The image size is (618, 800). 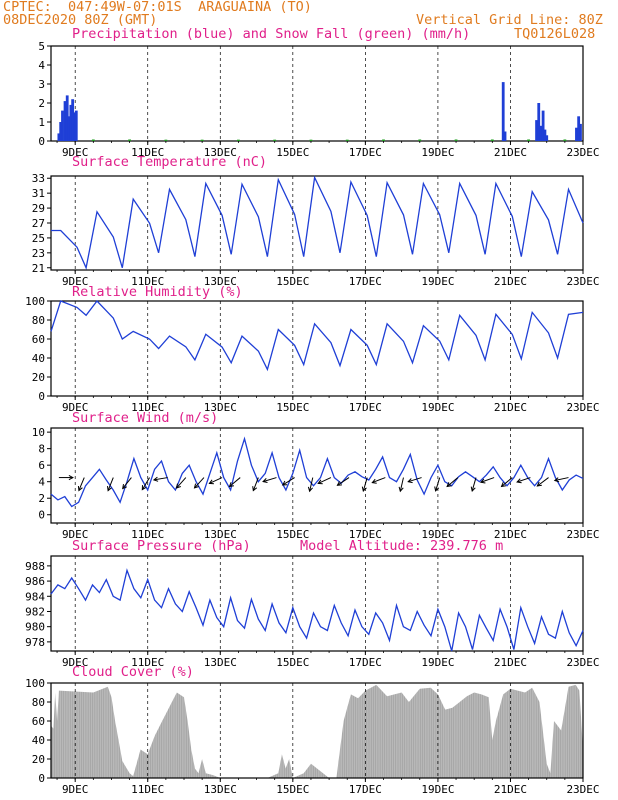 What do you see at coordinates (147, 407) in the screenshot?
I see `rh-xtick-label: 11DEC` at bounding box center [147, 407].